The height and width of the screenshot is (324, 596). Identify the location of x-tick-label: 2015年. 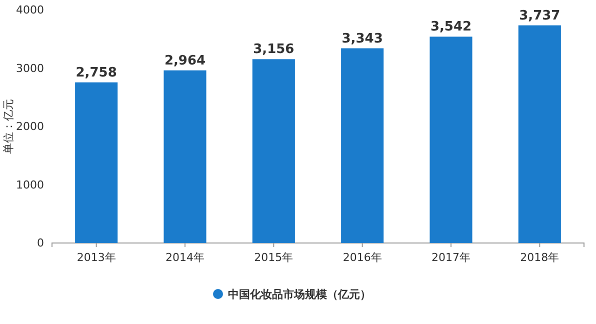
(274, 257).